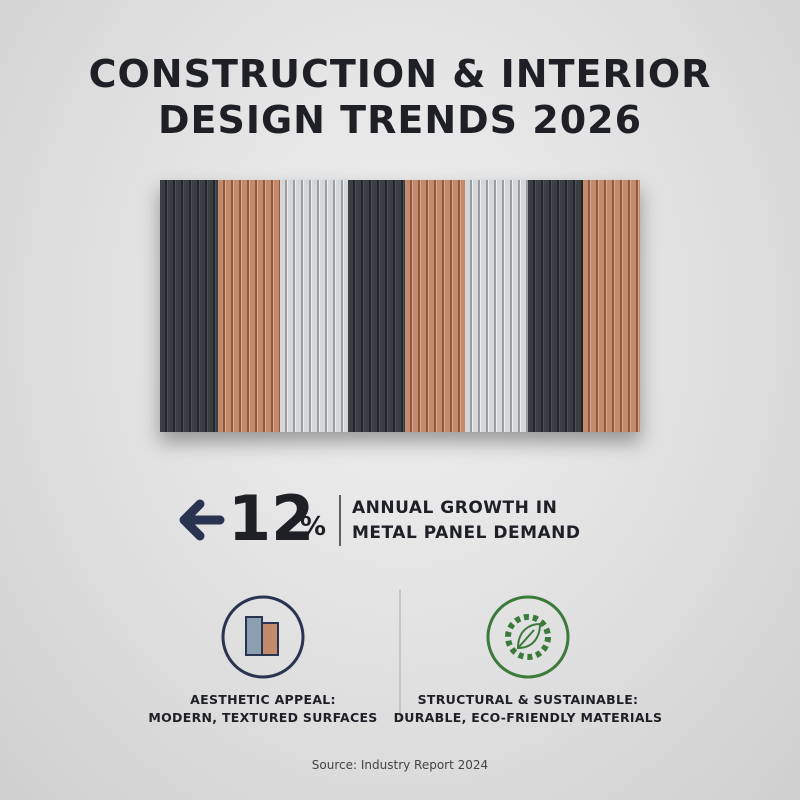 The height and width of the screenshot is (800, 800). What do you see at coordinates (271, 518) in the screenshot?
I see `stat-value: 12` at bounding box center [271, 518].